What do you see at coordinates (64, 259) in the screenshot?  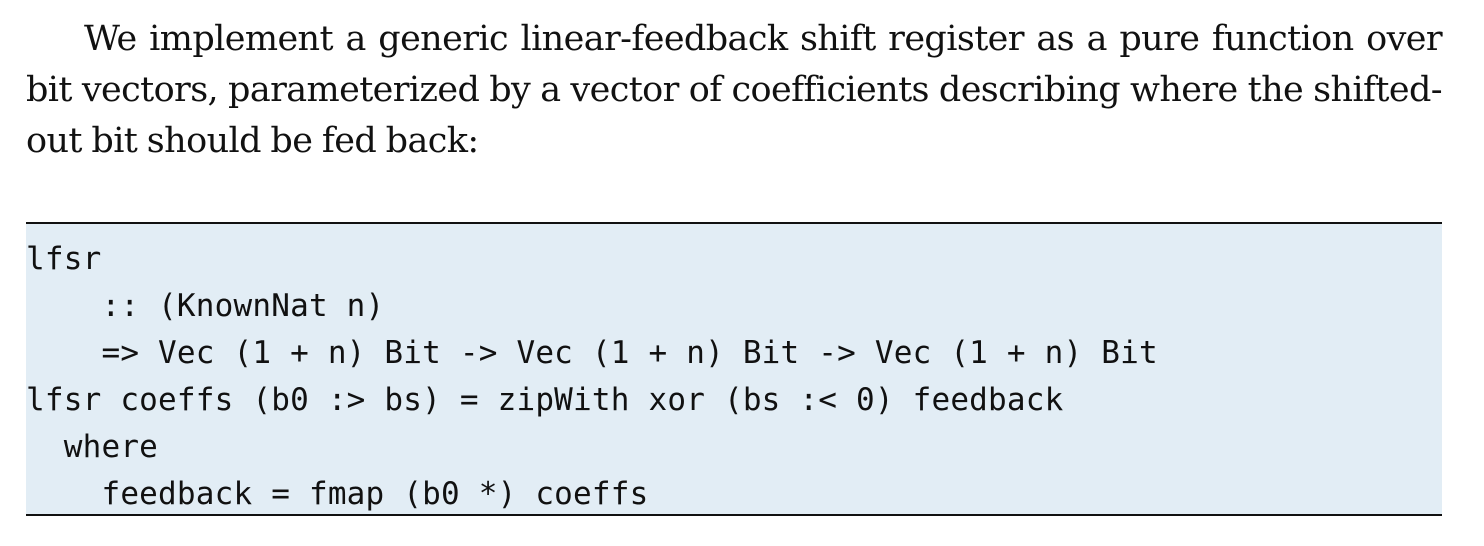 I see `code-line-1: lfsr` at bounding box center [64, 259].